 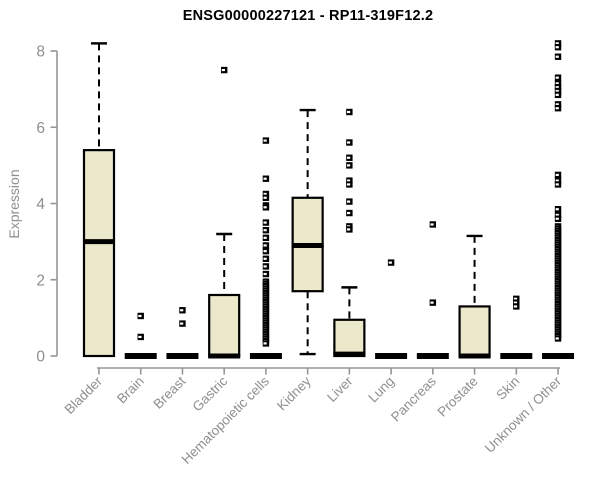 What do you see at coordinates (209, 393) in the screenshot?
I see `x-tick-label: Gastric` at bounding box center [209, 393].